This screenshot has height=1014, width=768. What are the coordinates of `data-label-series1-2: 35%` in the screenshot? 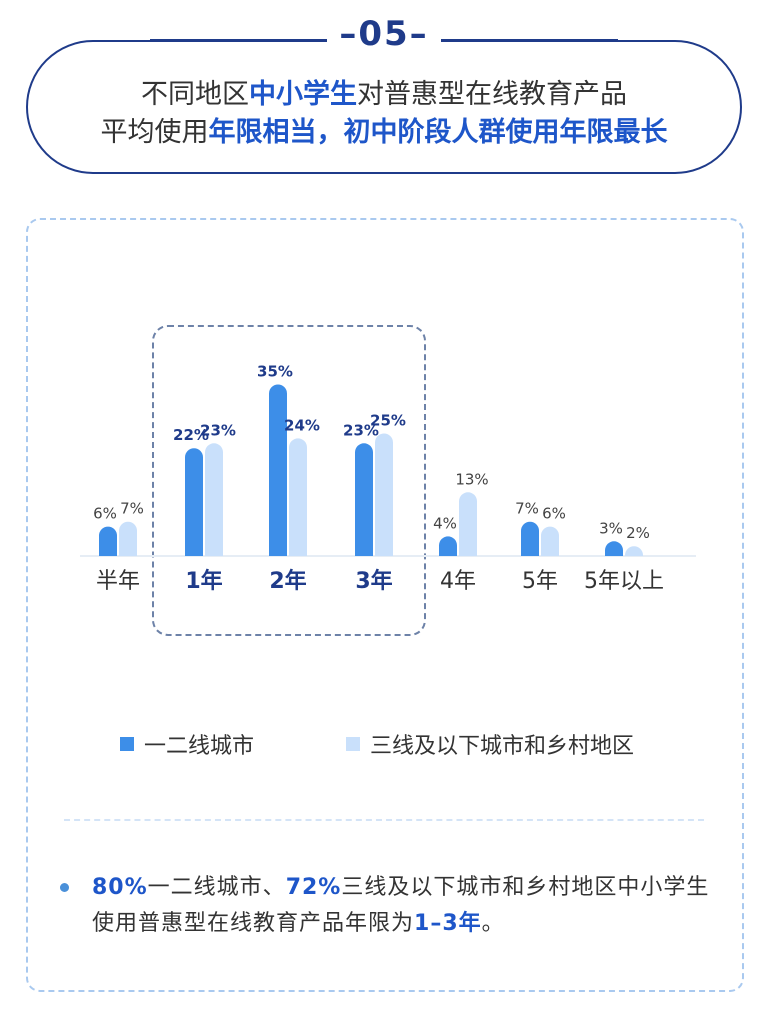 It's located at (275, 372).